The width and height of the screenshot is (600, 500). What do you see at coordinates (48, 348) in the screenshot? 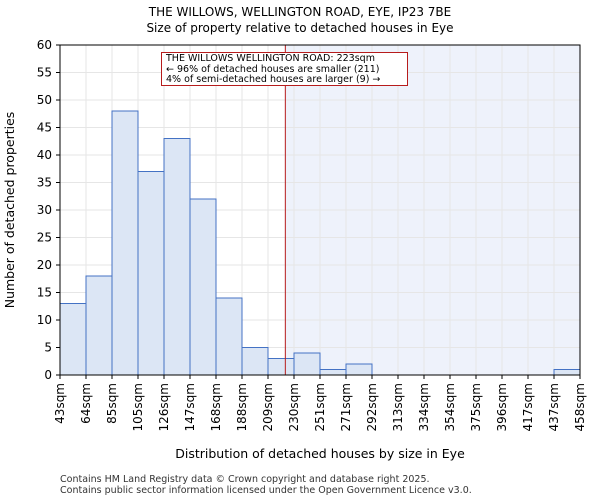
I see `y-tick-label: 5` at bounding box center [48, 348].